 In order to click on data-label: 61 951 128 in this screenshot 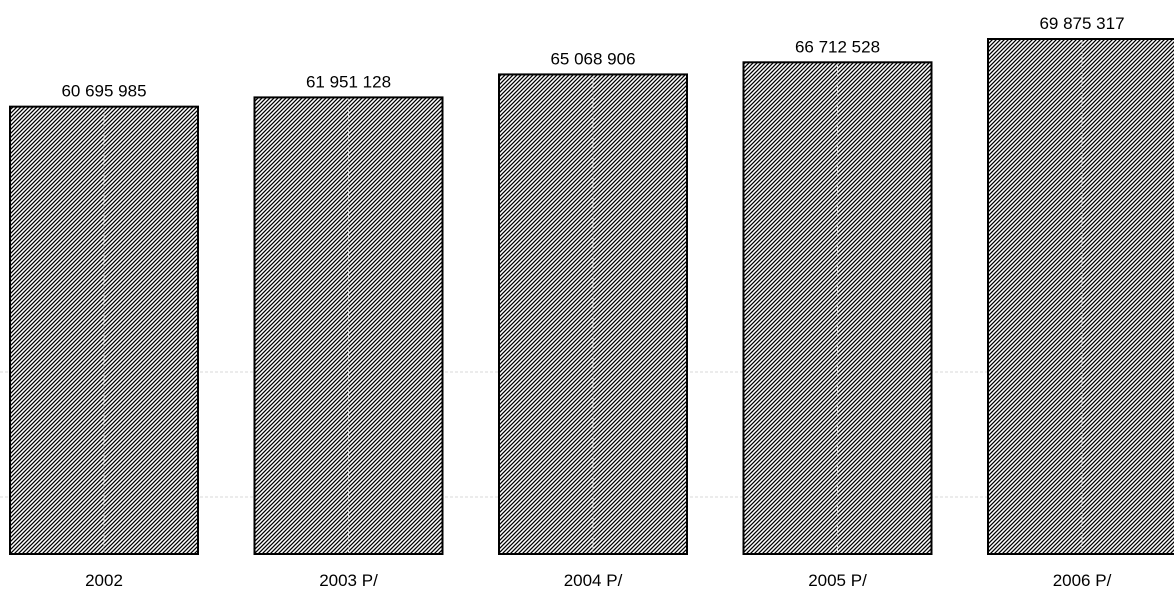, I will do `click(348, 81)`.